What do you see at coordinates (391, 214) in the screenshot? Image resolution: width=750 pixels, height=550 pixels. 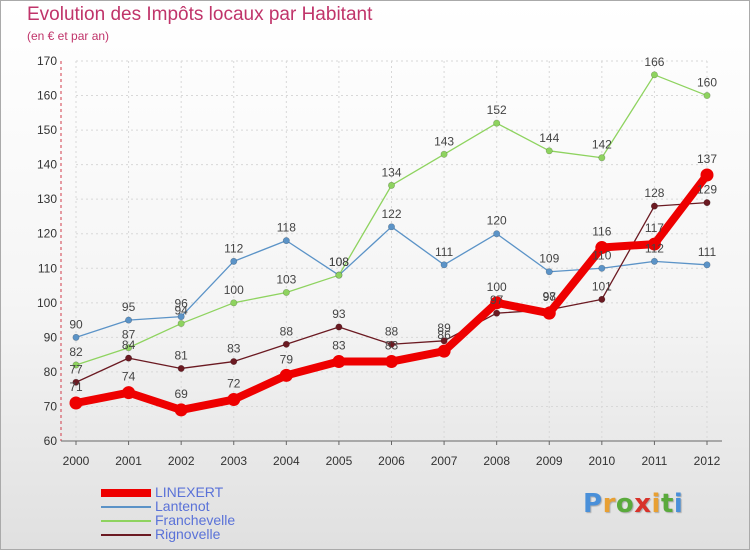 I see `data-label: 122` at bounding box center [391, 214].